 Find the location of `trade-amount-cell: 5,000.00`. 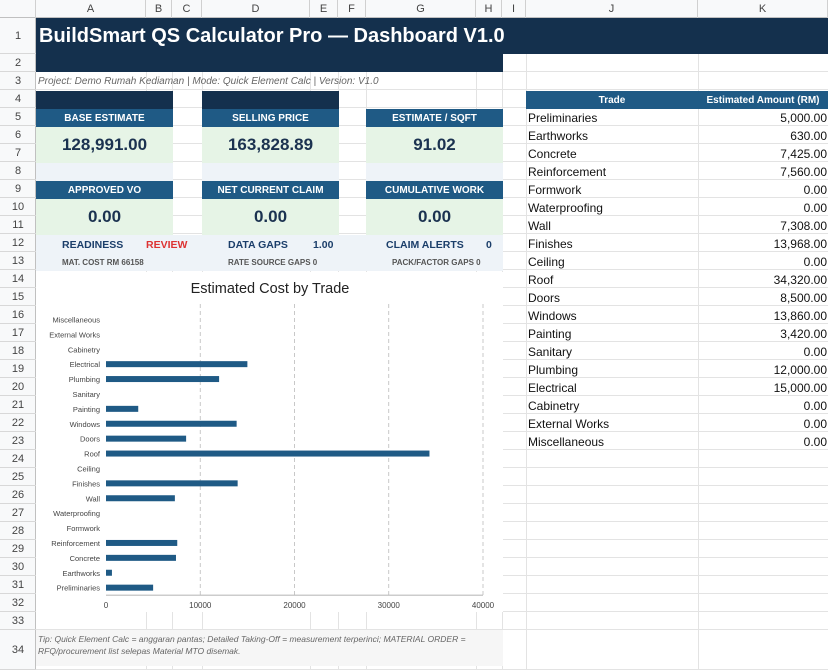

trade-amount-cell: 5,000.00 is located at coordinates (803, 118).